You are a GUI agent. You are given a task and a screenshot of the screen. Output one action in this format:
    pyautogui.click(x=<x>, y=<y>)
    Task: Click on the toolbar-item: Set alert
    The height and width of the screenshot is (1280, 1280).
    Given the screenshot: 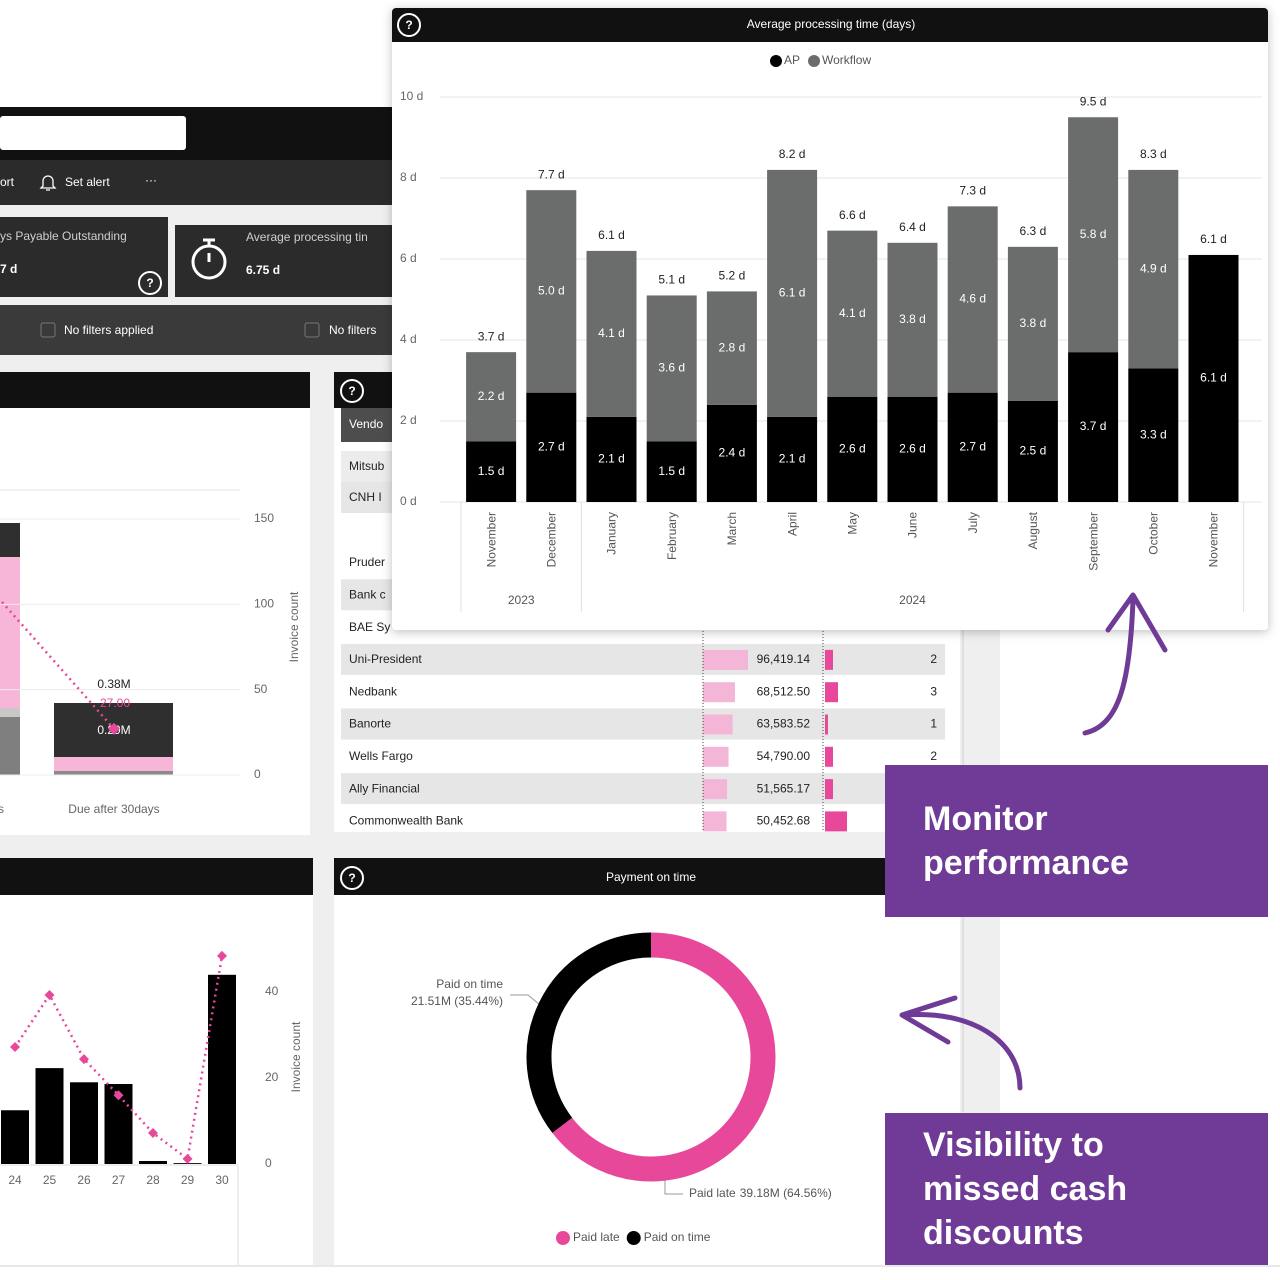 What is the action you would take?
    pyautogui.click(x=87, y=182)
    